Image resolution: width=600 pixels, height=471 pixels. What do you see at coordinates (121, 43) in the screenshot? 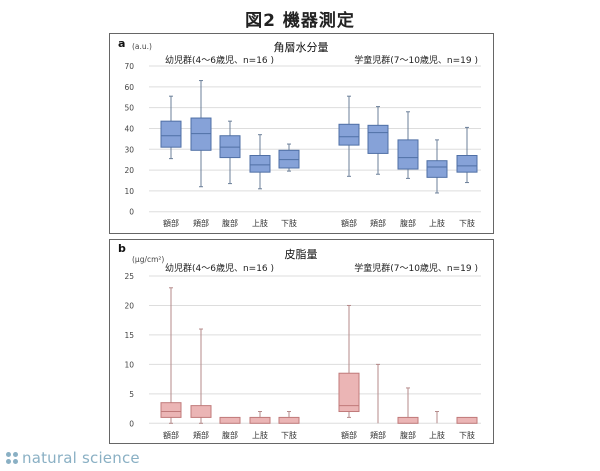
I see `panel-letter: a` at bounding box center [121, 43].